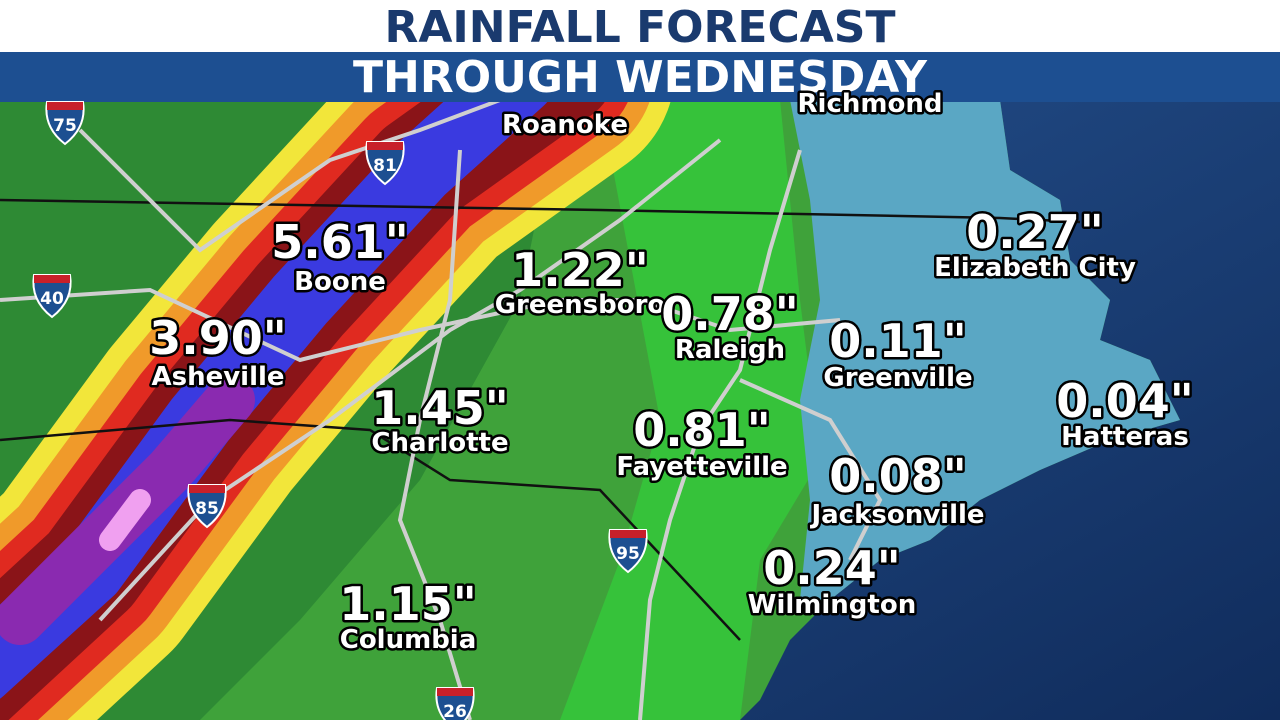  What do you see at coordinates (1125, 437) in the screenshot?
I see `city-name: Hatteras` at bounding box center [1125, 437].